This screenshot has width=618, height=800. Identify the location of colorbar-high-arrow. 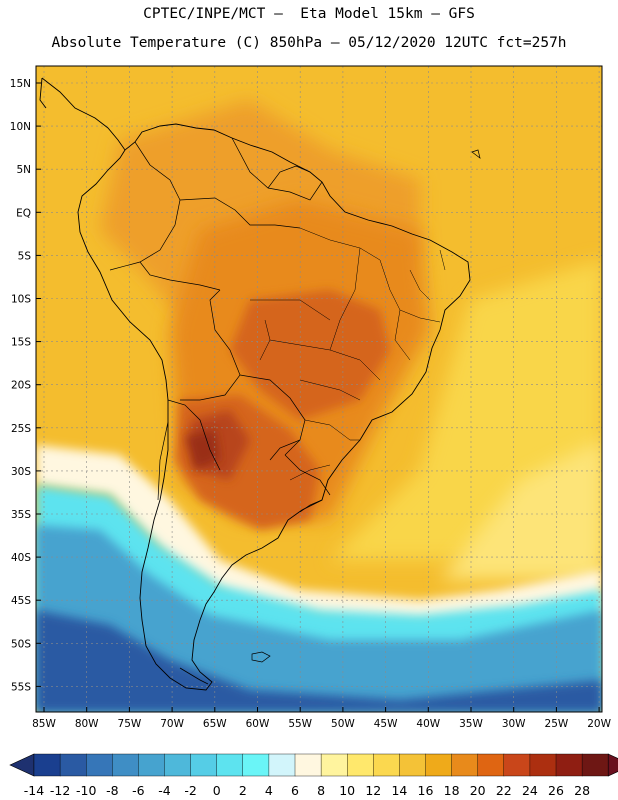
(612, 765).